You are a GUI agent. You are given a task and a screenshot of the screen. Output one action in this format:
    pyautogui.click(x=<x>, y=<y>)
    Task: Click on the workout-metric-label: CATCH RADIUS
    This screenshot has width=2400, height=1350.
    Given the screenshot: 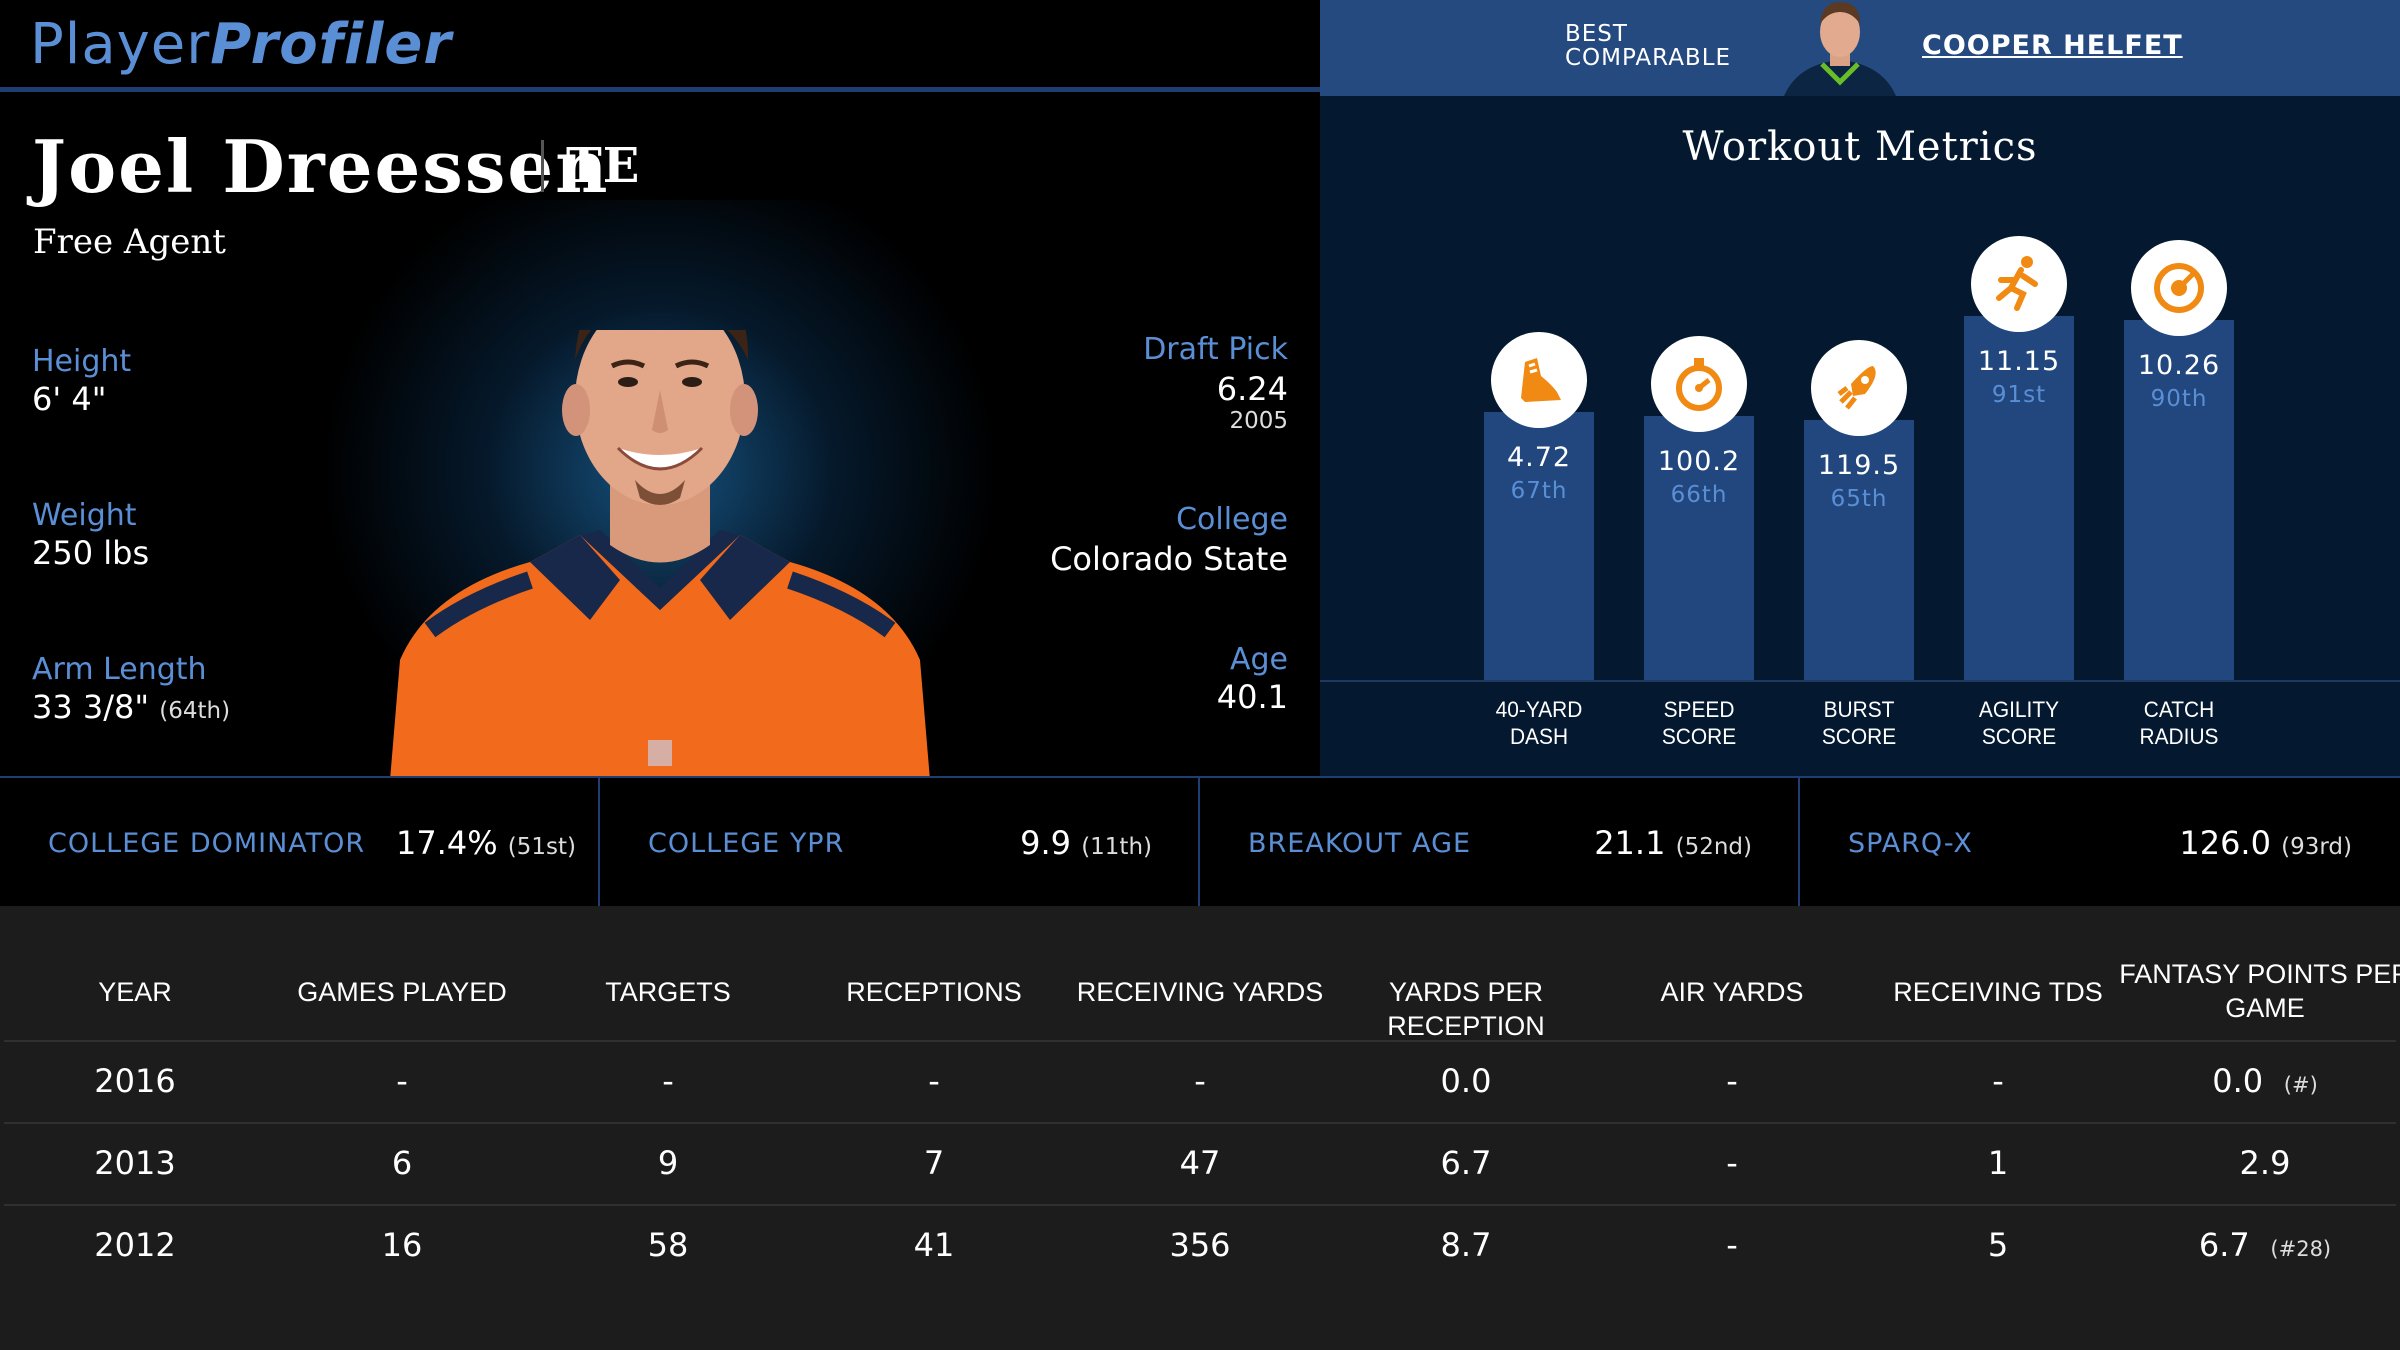 What is the action you would take?
    pyautogui.click(x=2179, y=723)
    